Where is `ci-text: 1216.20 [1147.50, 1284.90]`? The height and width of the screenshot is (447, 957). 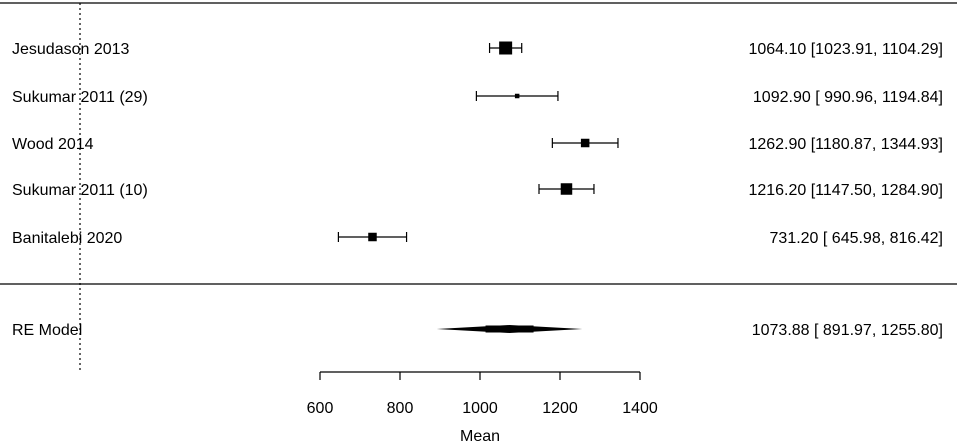 ci-text: 1216.20 [1147.50, 1284.90] is located at coordinates (845, 190).